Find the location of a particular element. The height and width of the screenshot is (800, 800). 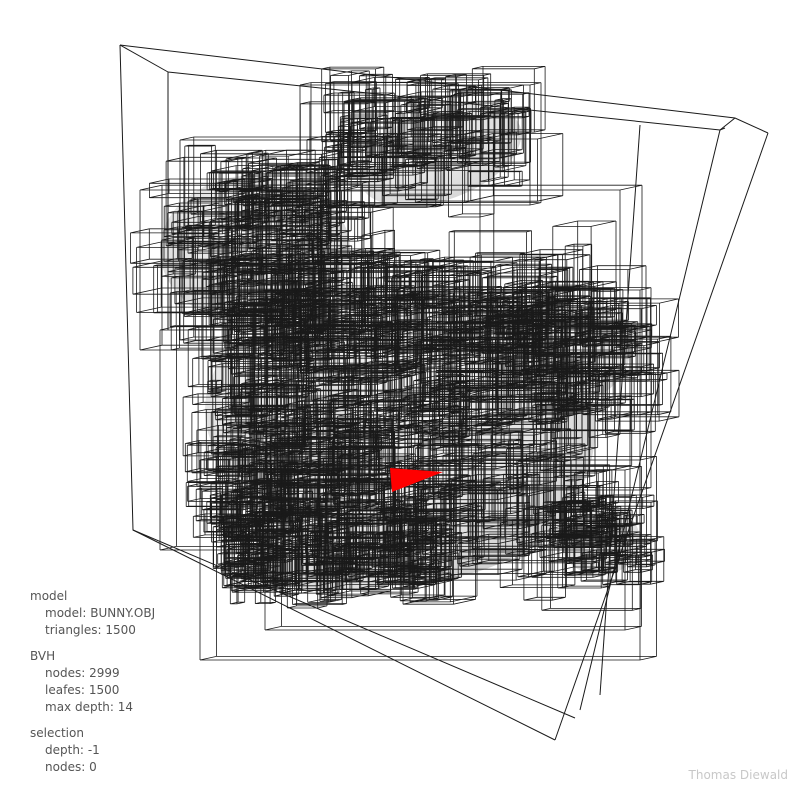

selection-nodes-value: 0 is located at coordinates (93, 767).